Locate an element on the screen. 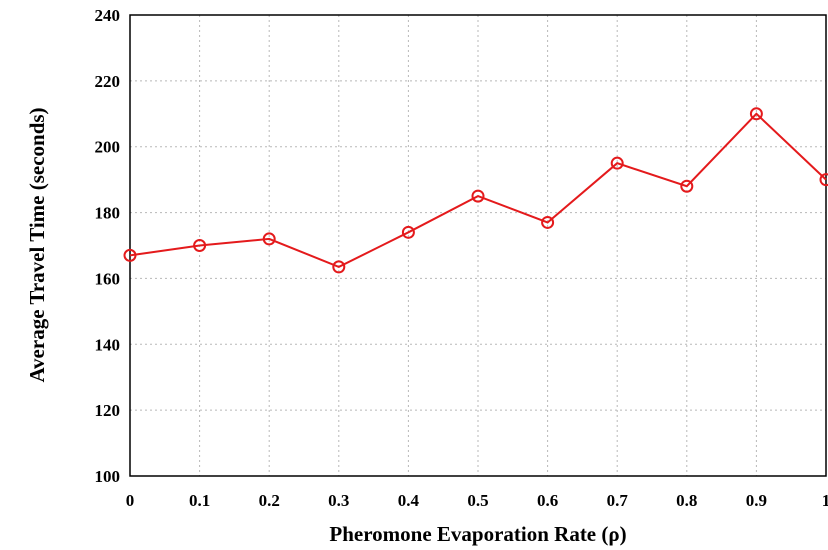  x-tick-label: 0.4 is located at coordinates (409, 500).